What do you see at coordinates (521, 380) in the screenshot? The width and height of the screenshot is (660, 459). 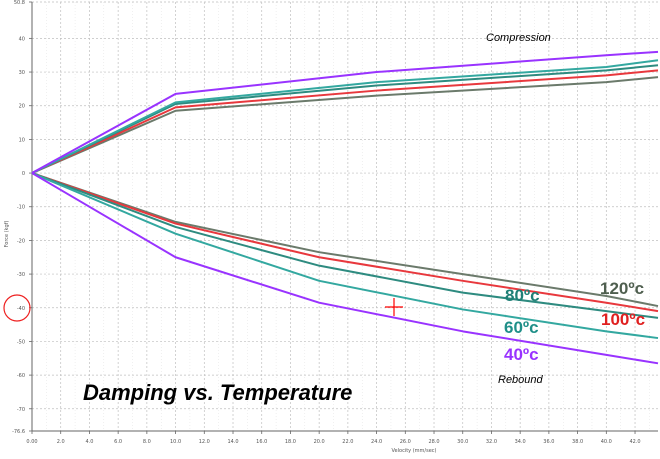 I see `rebound-label: Rebound` at bounding box center [521, 380].